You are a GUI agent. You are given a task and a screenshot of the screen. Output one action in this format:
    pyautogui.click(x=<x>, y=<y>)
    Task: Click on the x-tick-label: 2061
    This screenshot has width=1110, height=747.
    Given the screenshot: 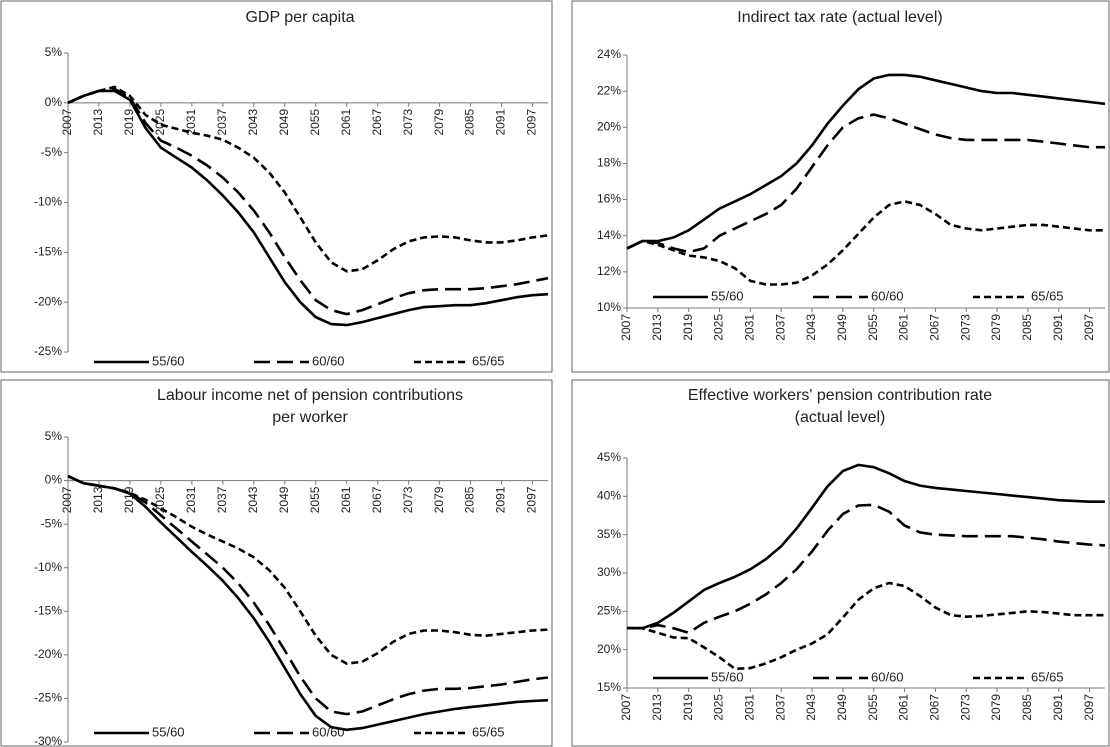 What is the action you would take?
    pyautogui.click(x=904, y=707)
    